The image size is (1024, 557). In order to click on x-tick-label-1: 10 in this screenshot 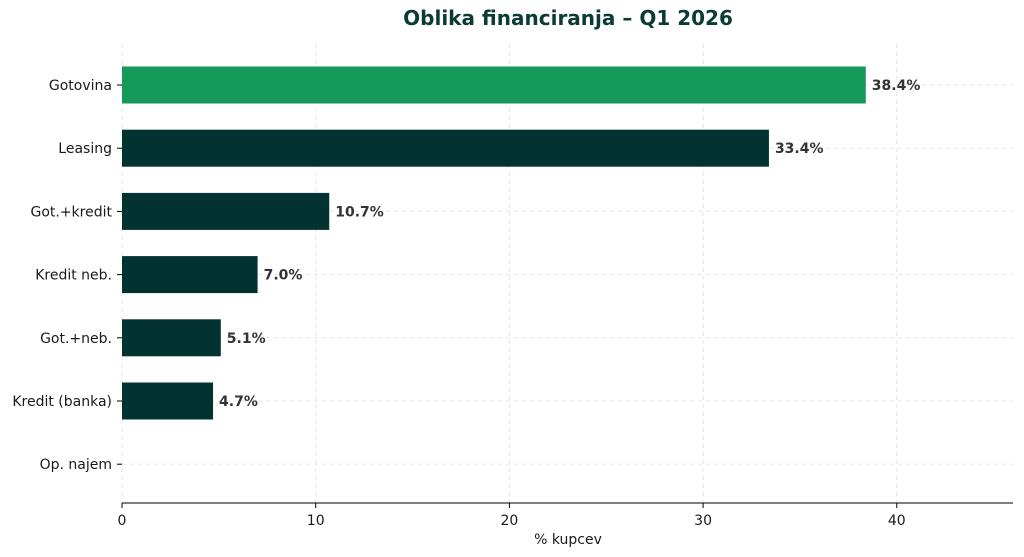, I will do `click(316, 521)`.